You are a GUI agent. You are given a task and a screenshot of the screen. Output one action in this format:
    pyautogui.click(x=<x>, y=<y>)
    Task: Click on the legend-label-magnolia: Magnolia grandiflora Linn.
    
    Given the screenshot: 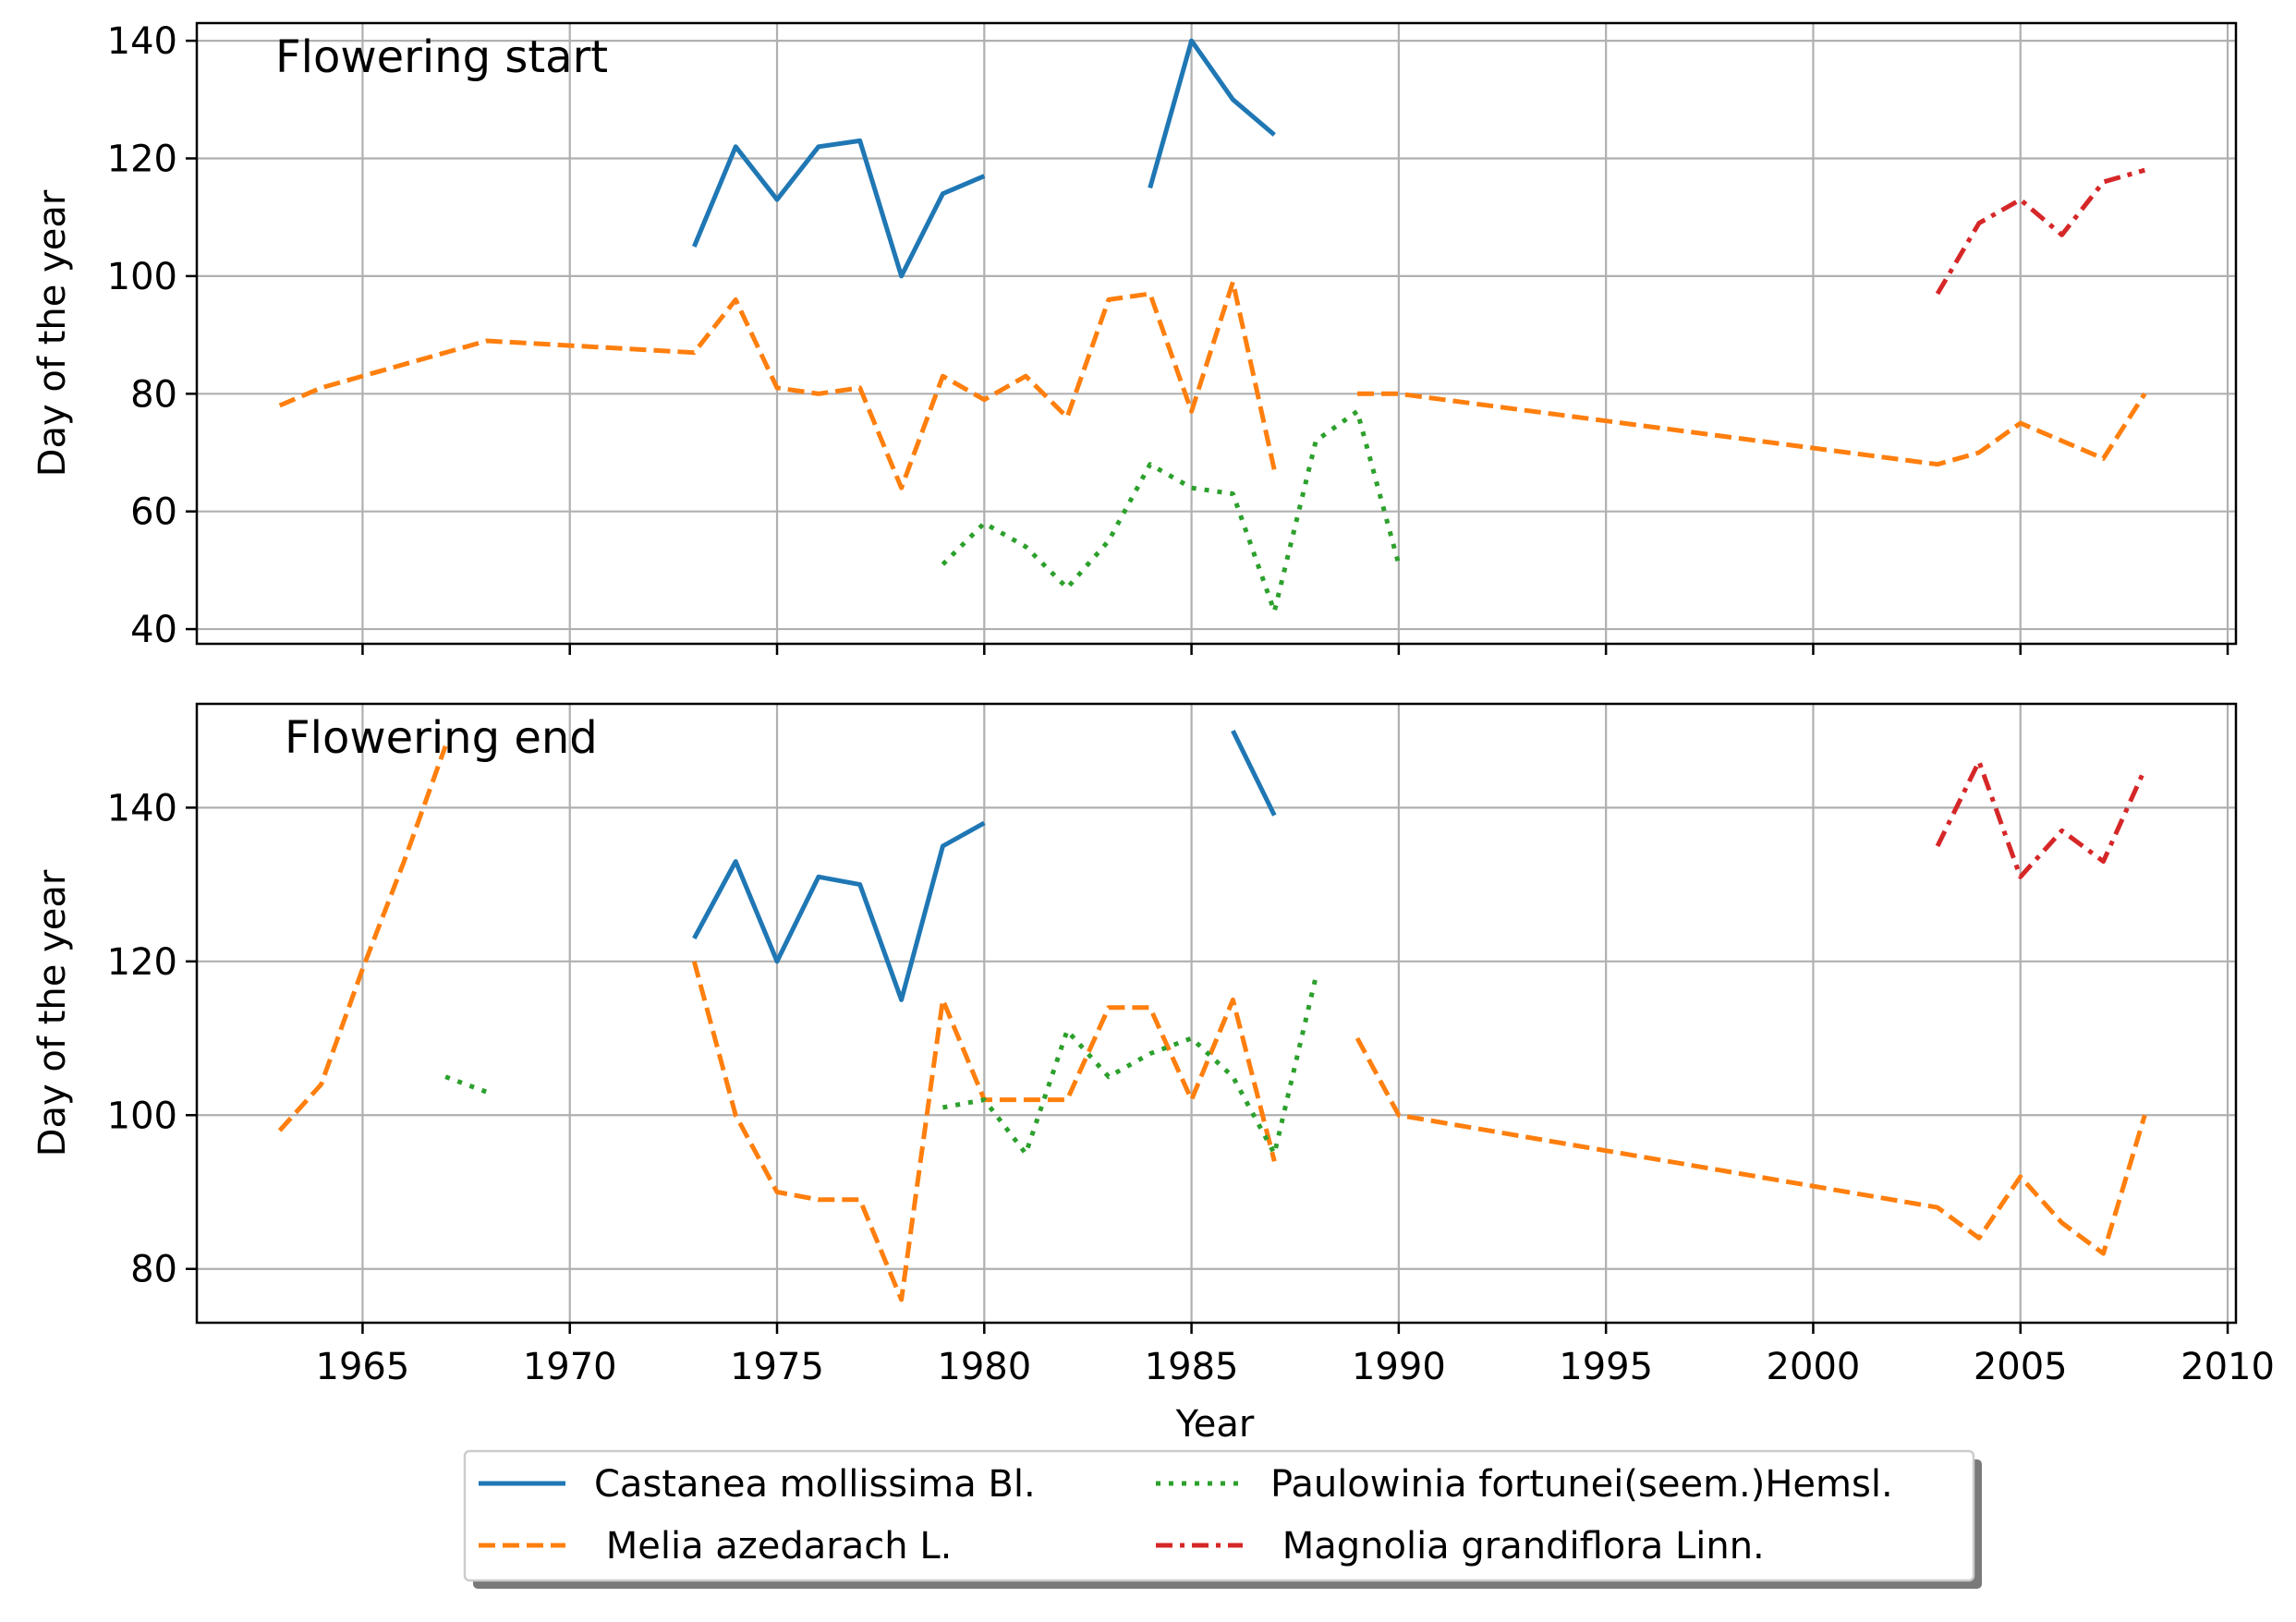 What is the action you would take?
    pyautogui.click(x=1517, y=1546)
    